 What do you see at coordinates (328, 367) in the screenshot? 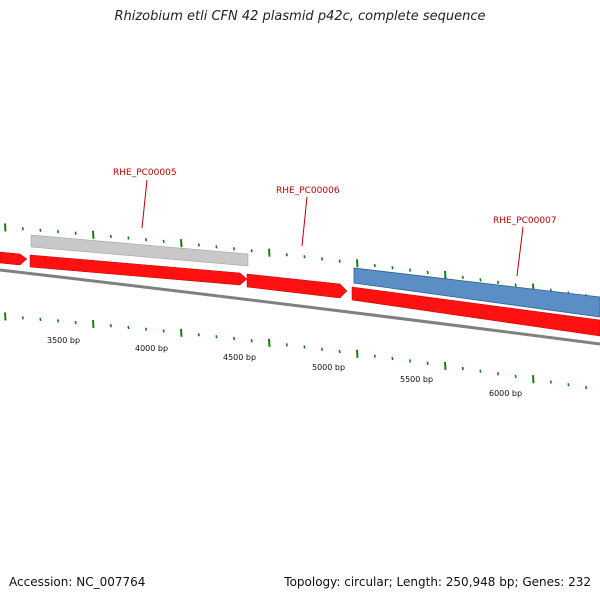
I see `scale-label-5000: 5000 bp` at bounding box center [328, 367].